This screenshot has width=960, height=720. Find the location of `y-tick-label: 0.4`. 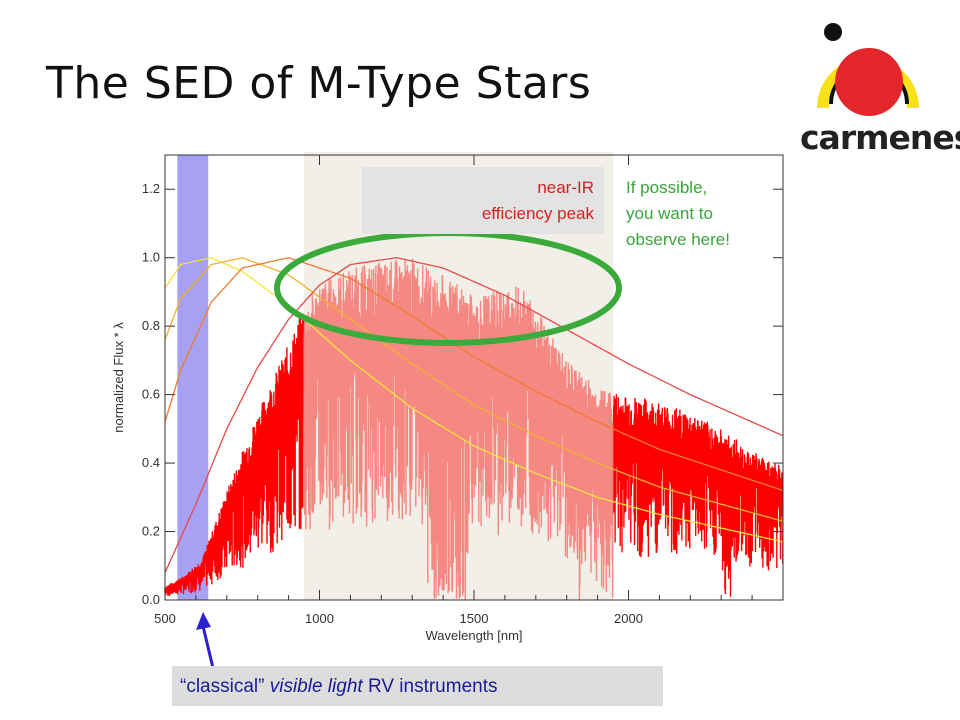

y-tick-label: 0.4 is located at coordinates (151, 462).